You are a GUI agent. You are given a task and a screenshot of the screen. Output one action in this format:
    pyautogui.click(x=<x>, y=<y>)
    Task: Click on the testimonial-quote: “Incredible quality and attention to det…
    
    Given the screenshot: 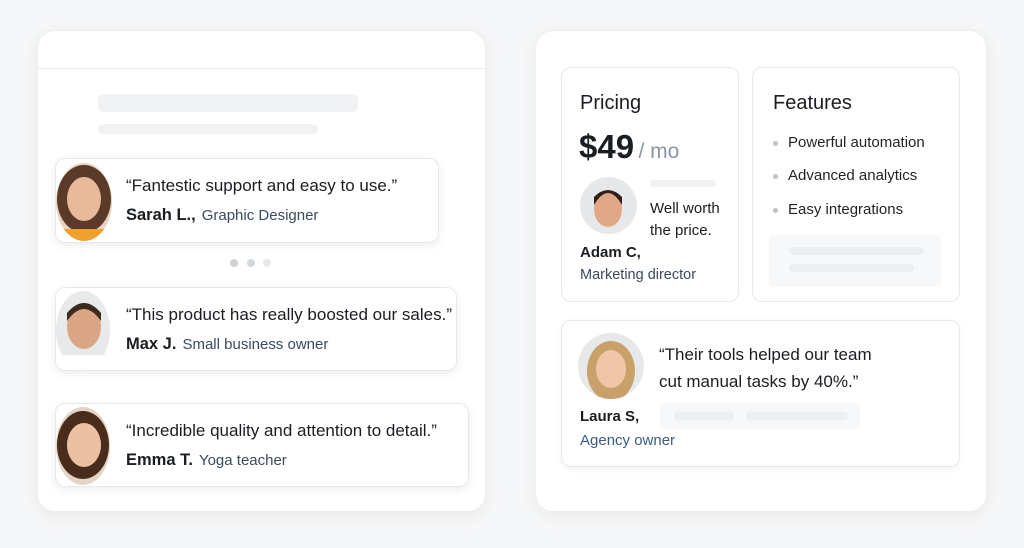 What is the action you would take?
    pyautogui.click(x=281, y=430)
    